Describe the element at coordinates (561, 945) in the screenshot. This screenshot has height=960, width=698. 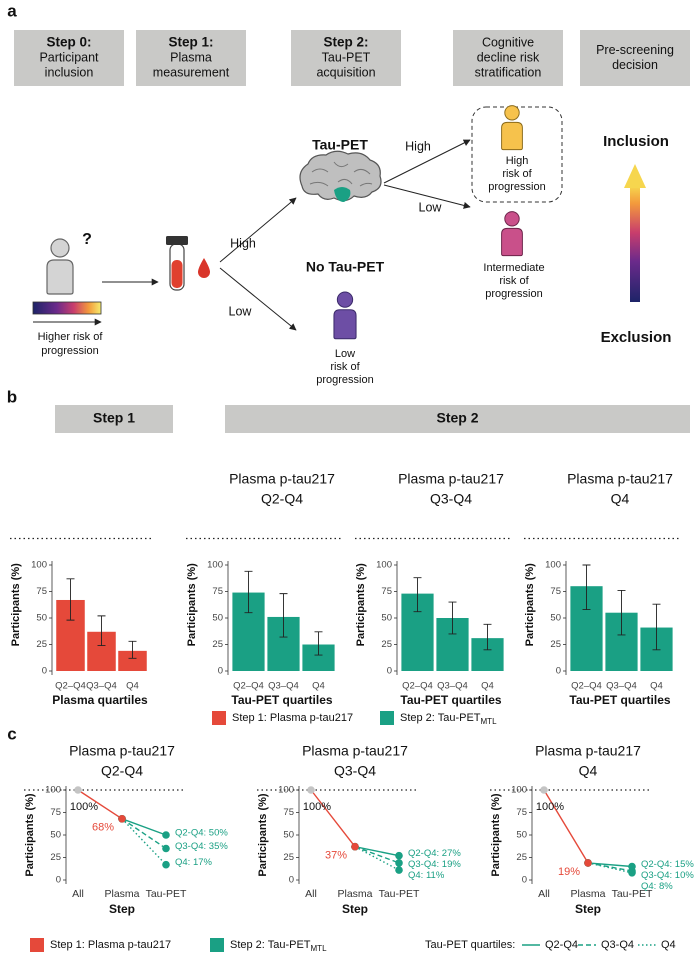
I see `legend-label: Q2-Q4` at that location.